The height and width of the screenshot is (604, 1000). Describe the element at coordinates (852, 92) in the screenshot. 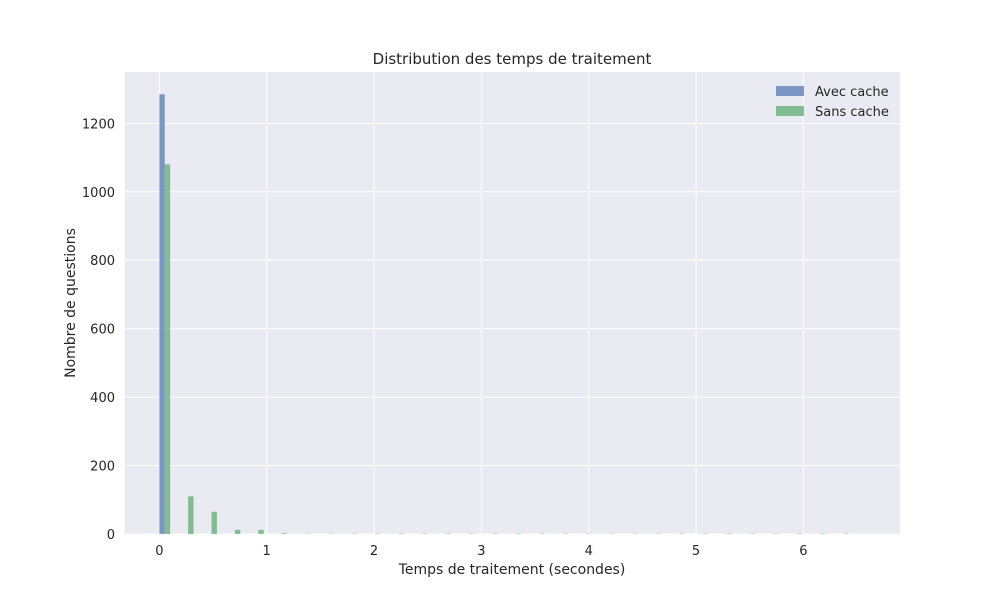

I see `legend-label-avec-cache: Avec cache` at that location.